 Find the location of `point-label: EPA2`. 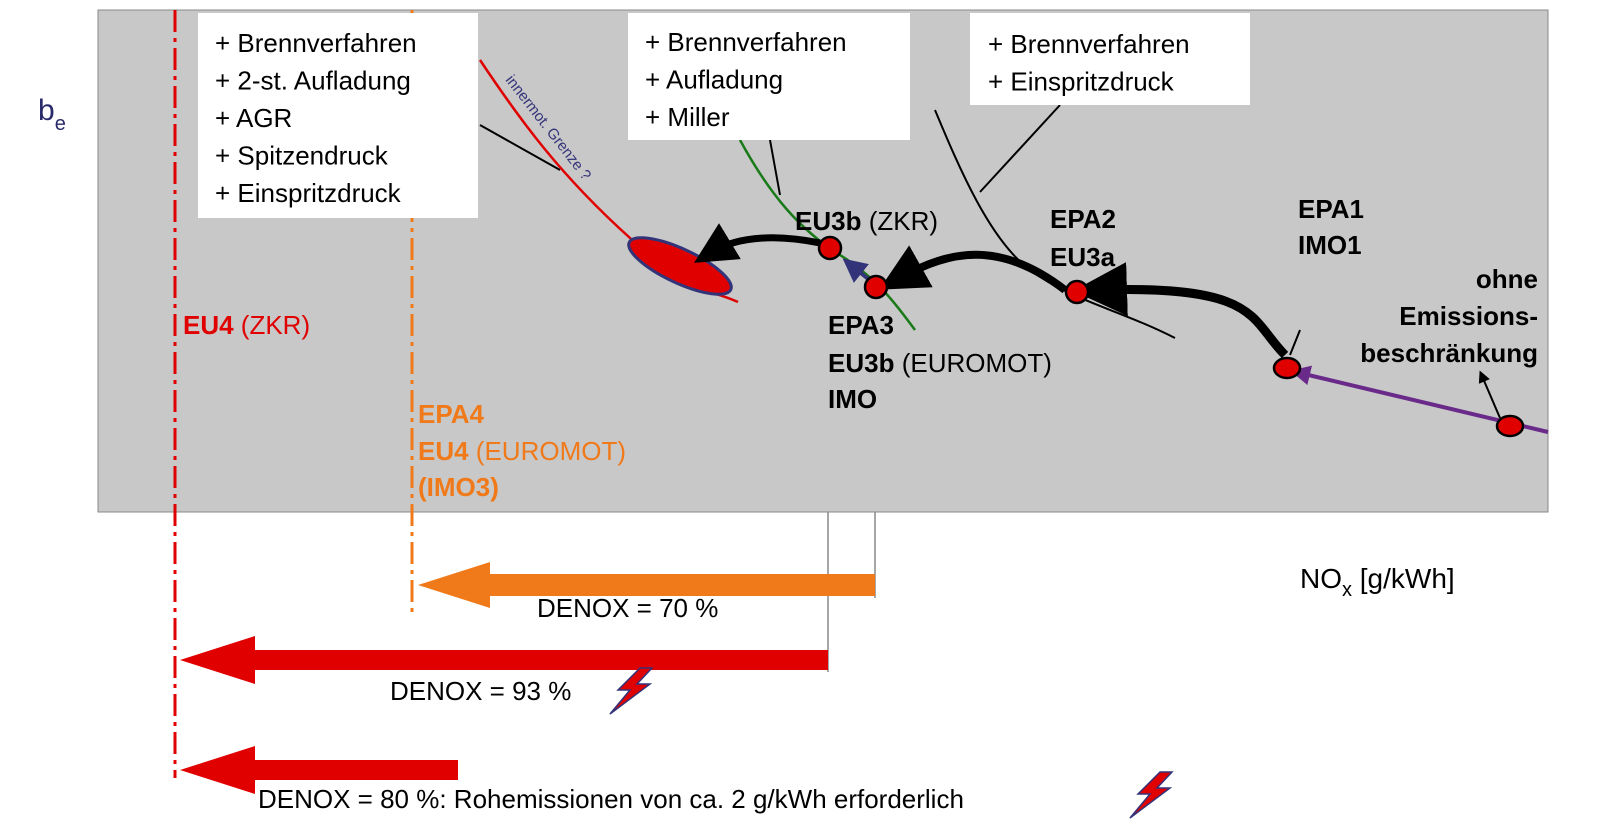

point-label: EPA2 is located at coordinates (1083, 219).